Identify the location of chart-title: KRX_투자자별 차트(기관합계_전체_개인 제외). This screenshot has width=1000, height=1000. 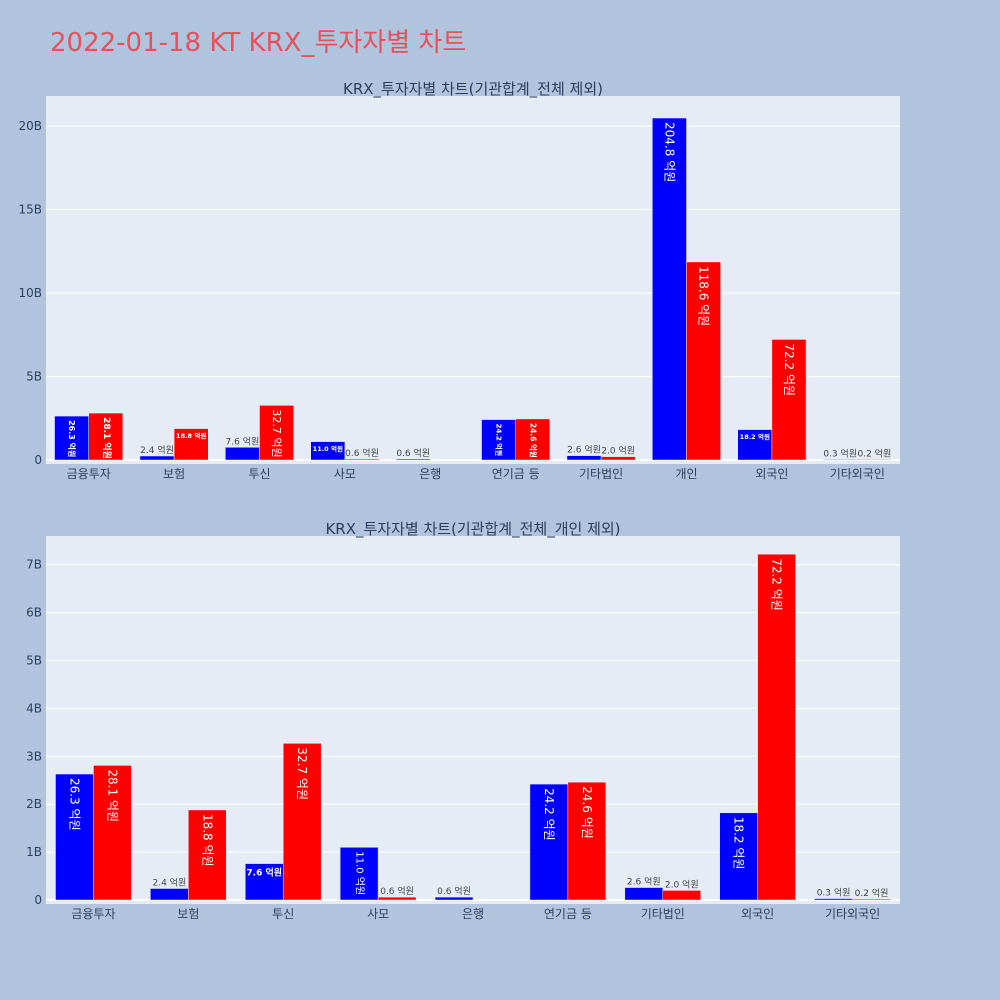
(472, 529).